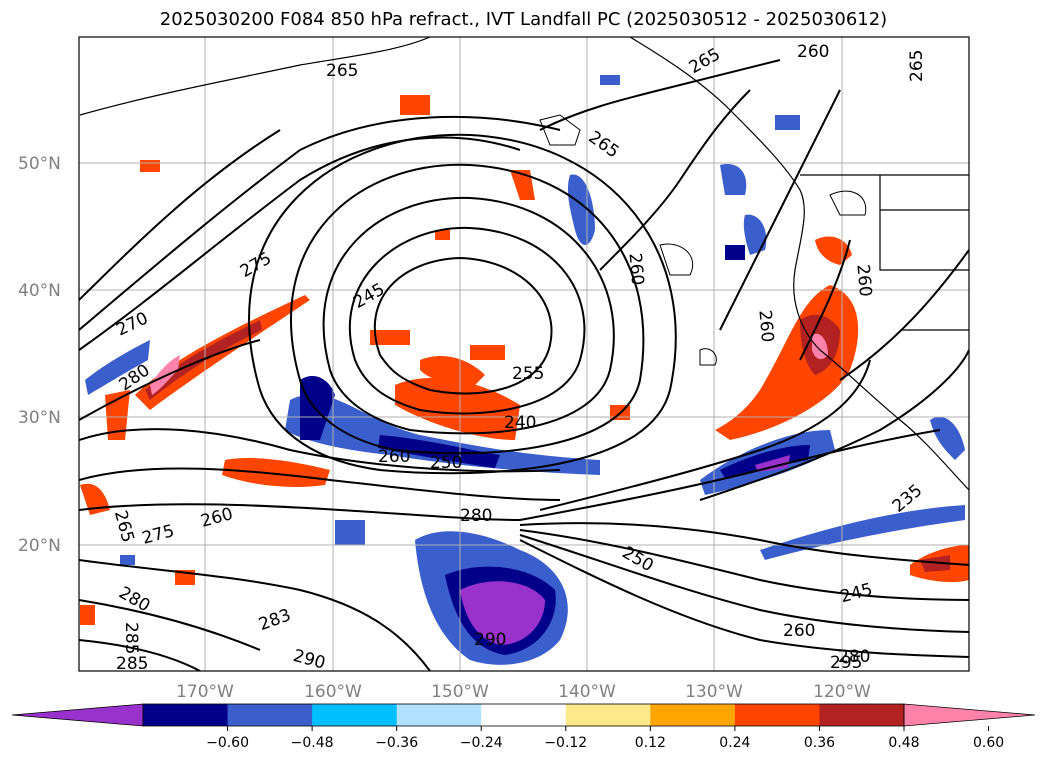 This screenshot has width=1047, height=765. I want to click on colorbar-tick-label: −0.12, so click(565, 743).